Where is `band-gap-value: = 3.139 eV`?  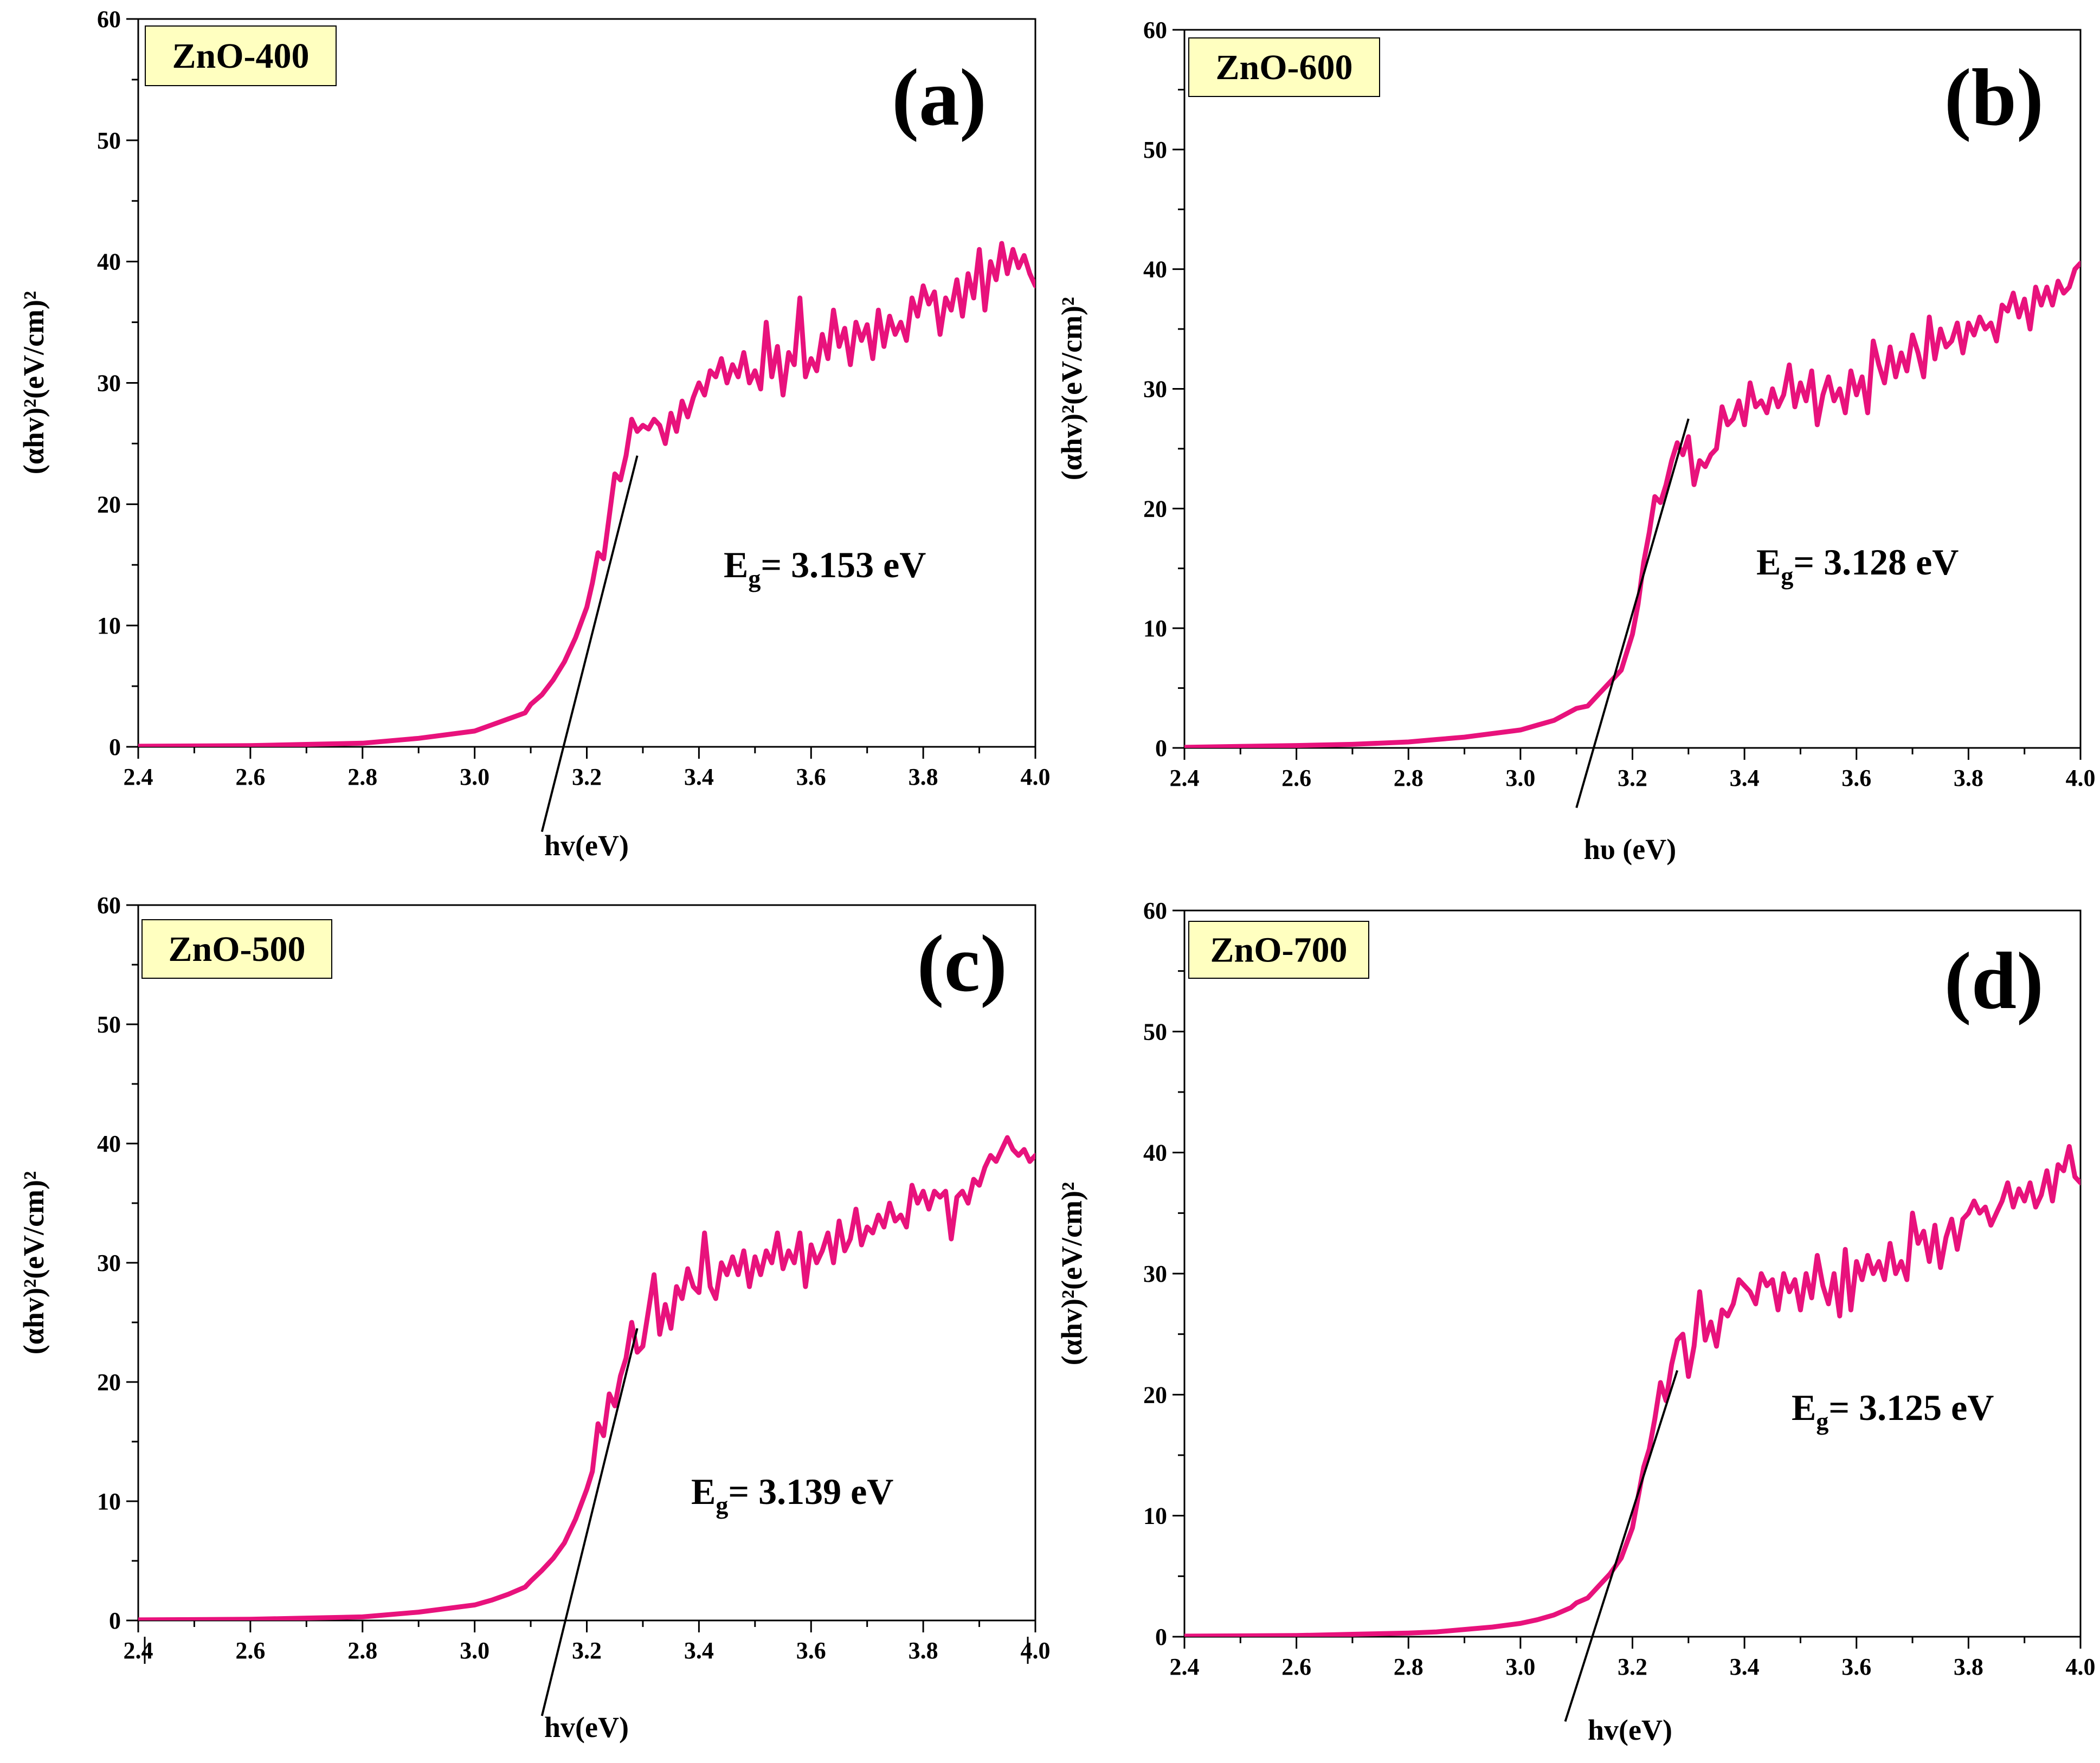
band-gap-value: = 3.139 eV is located at coordinates (811, 1491).